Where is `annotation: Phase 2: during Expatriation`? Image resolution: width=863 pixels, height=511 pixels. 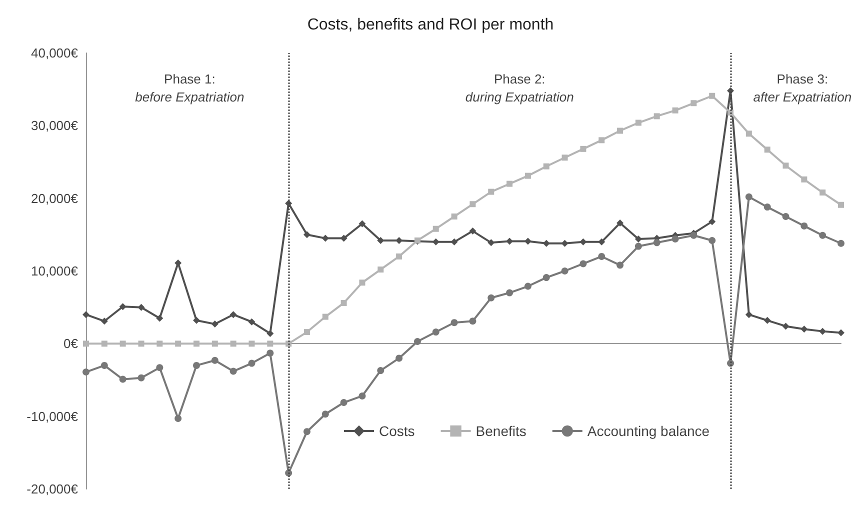
annotation: Phase 2: during Expatriation is located at coordinates (519, 88).